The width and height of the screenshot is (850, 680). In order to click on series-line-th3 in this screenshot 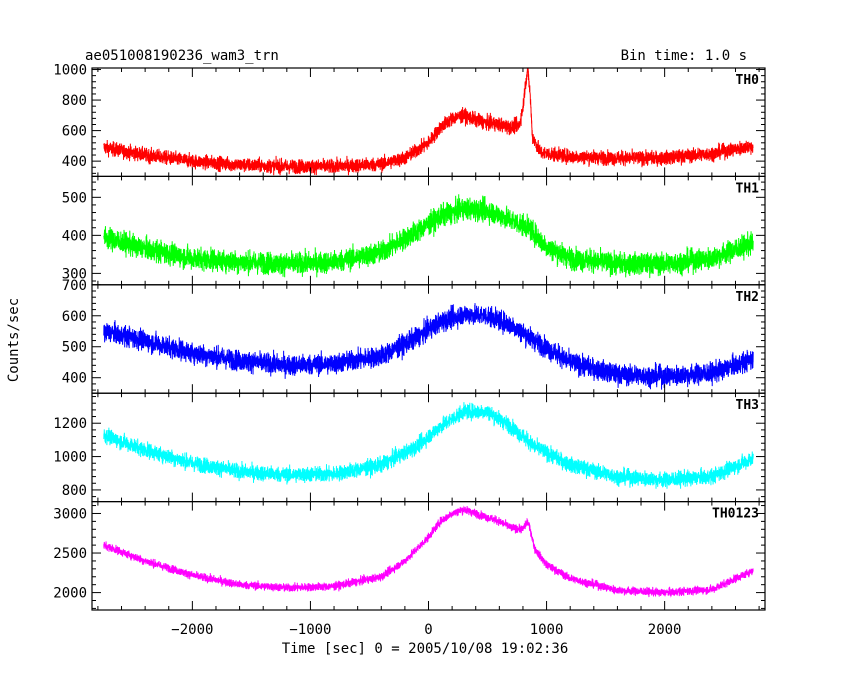, I will do `click(428, 445)`.